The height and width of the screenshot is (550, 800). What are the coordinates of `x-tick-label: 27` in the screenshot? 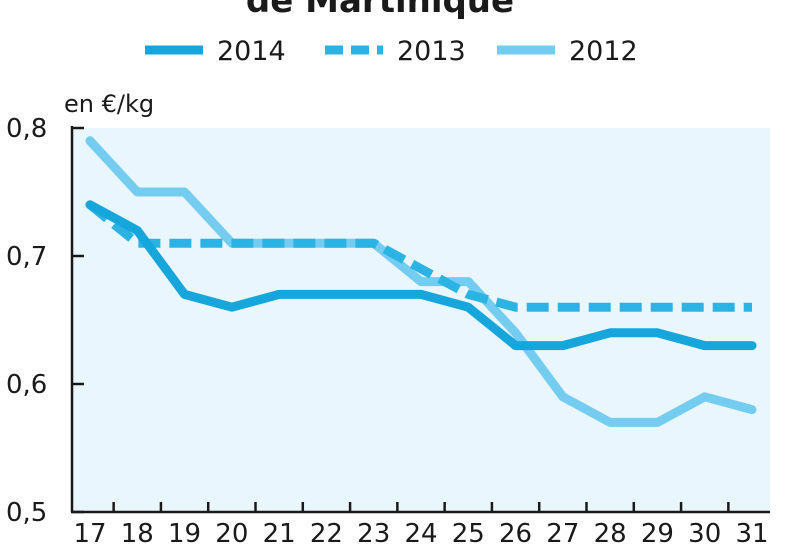 It's located at (562, 534).